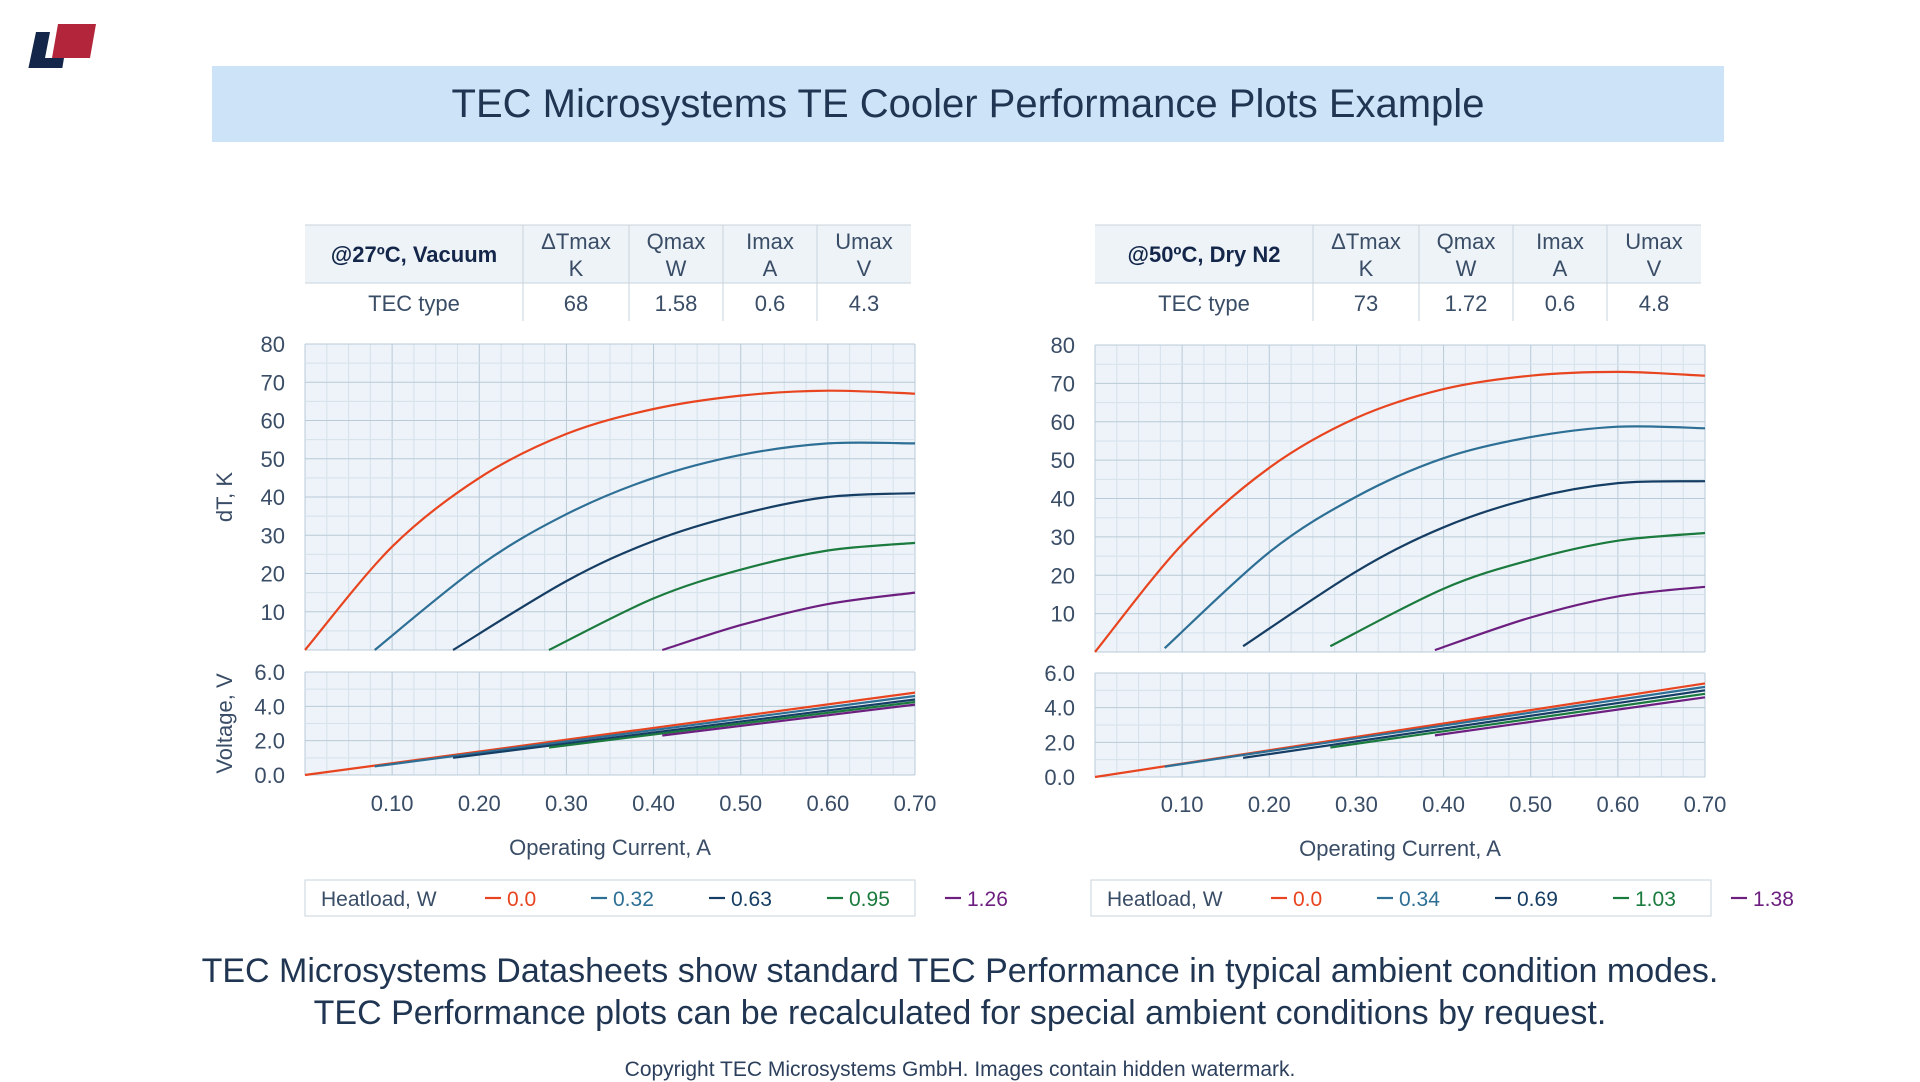  I want to click on legend-entry-1.03: 1.03, so click(1655, 899).